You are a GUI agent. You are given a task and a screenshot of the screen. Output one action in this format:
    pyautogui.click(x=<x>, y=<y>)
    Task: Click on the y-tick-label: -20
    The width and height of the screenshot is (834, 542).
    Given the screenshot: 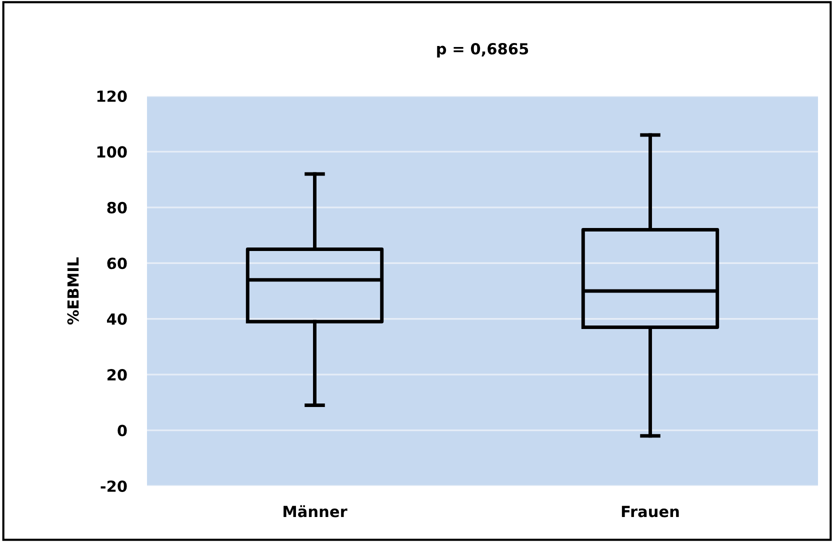 What is the action you would take?
    pyautogui.click(x=113, y=486)
    